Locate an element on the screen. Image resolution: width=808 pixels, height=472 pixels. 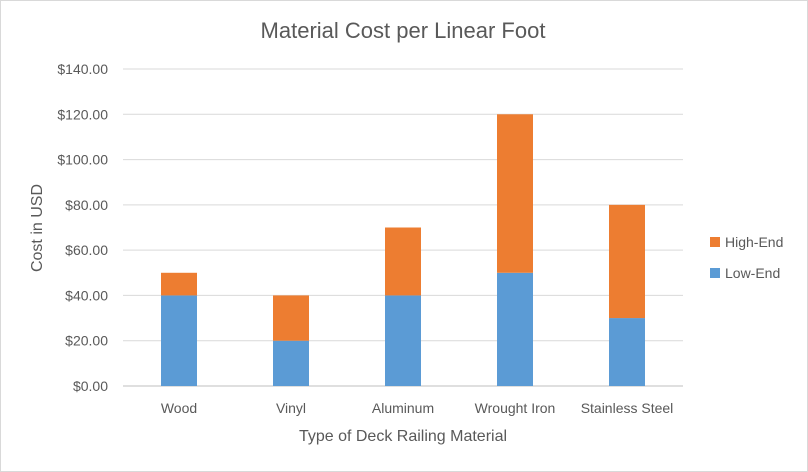
x-tick-label: Stainless Steel is located at coordinates (627, 408).